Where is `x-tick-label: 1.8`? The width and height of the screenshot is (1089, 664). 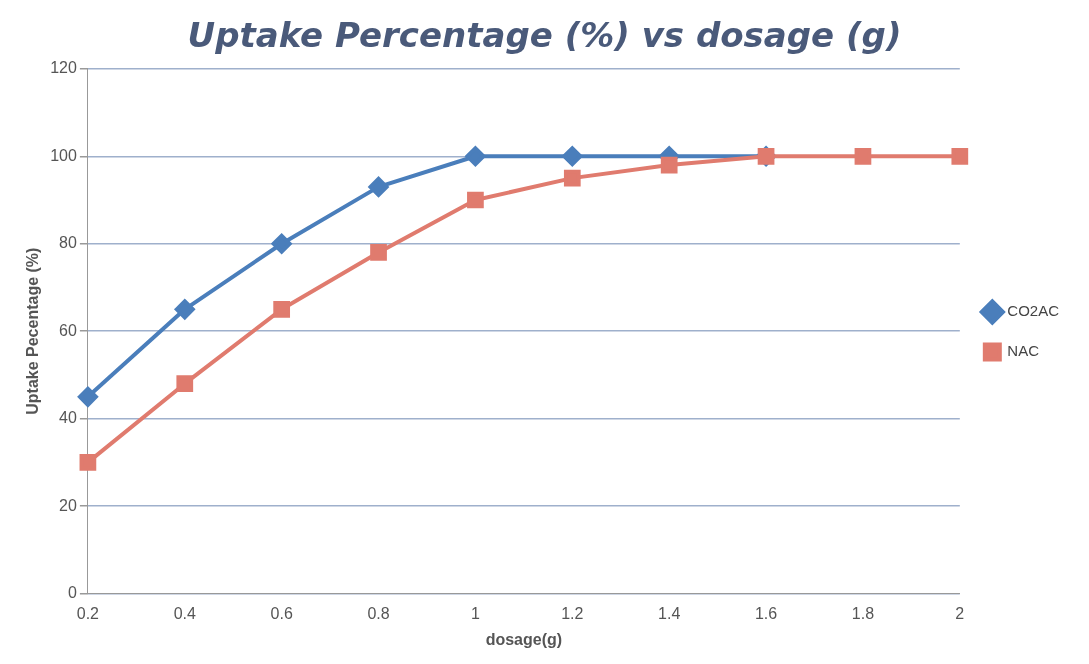
x-tick-label: 1.8 is located at coordinates (863, 613).